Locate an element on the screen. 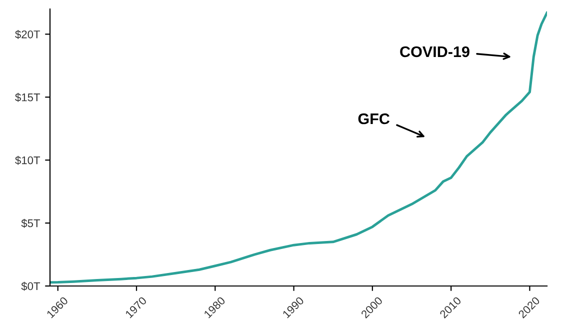 This screenshot has height=335, width=568. y-tick-label: $0T is located at coordinates (30, 286).